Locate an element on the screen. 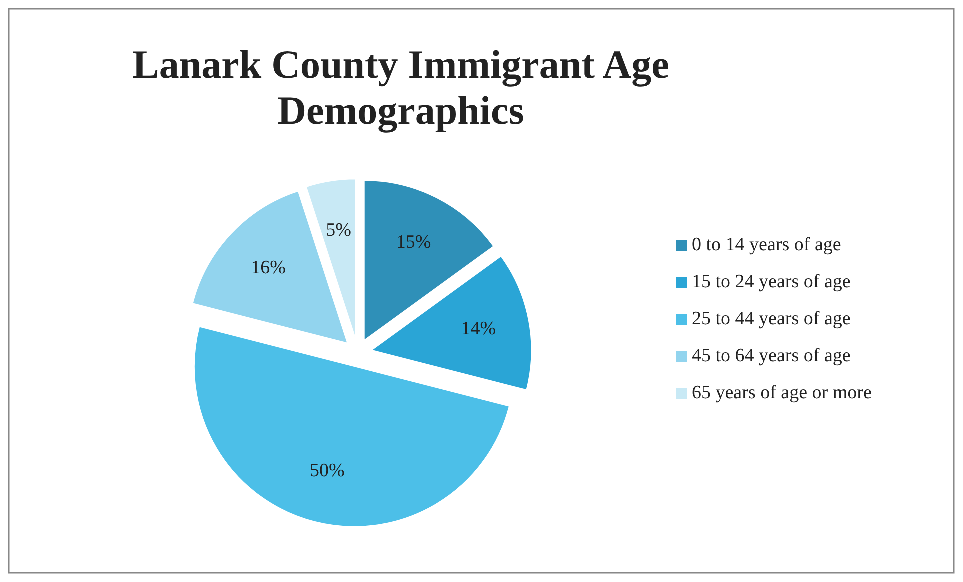 The width and height of the screenshot is (963, 582). legend-label: 0 to 14 years of age is located at coordinates (767, 245).